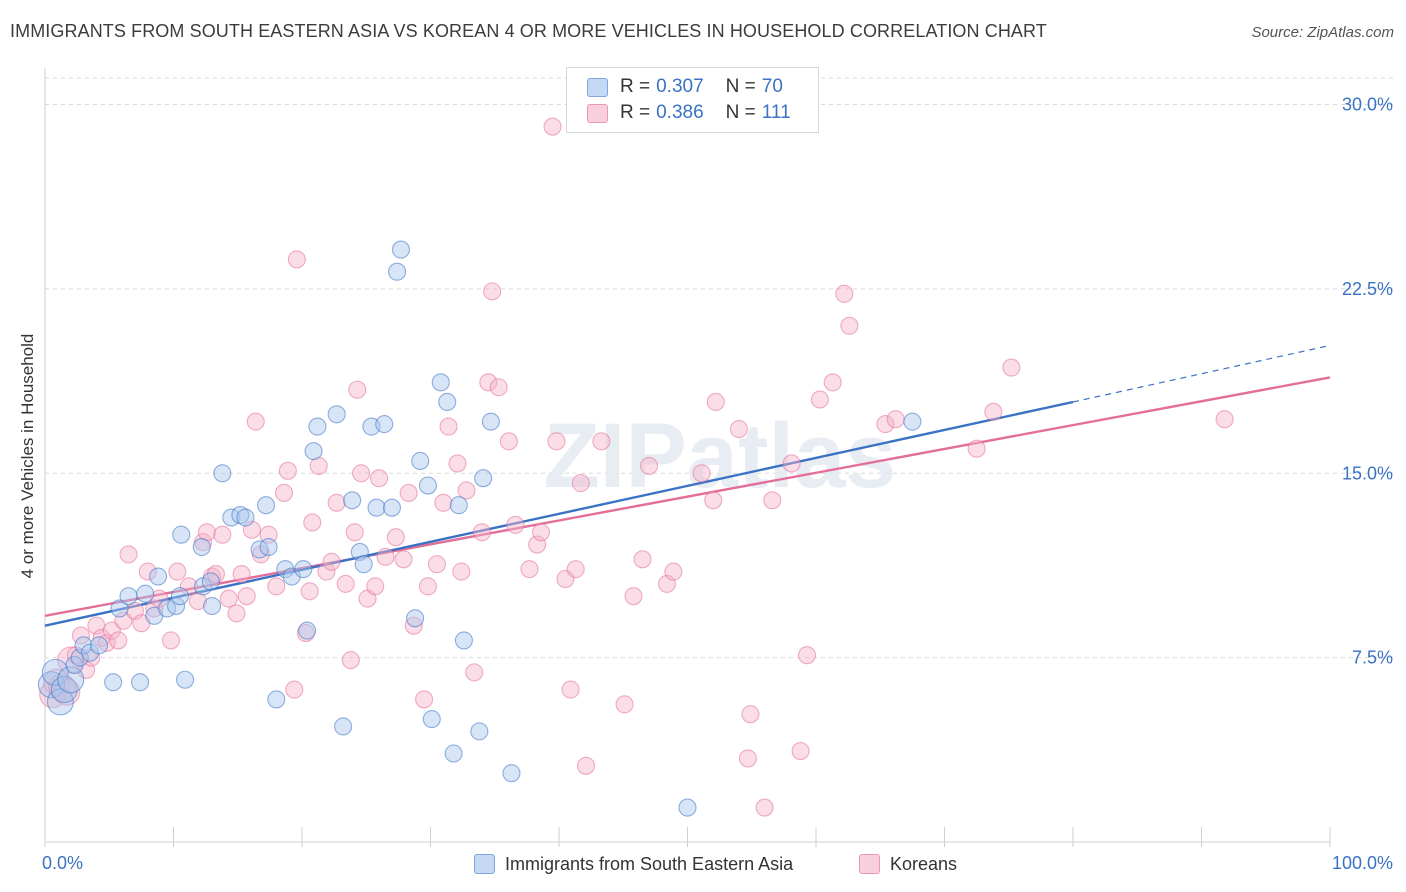 Image resolution: width=1406 pixels, height=892 pixels. Describe the element at coordinates (772, 86) in the screenshot. I see `legend-n-value-blue: 70` at that location.